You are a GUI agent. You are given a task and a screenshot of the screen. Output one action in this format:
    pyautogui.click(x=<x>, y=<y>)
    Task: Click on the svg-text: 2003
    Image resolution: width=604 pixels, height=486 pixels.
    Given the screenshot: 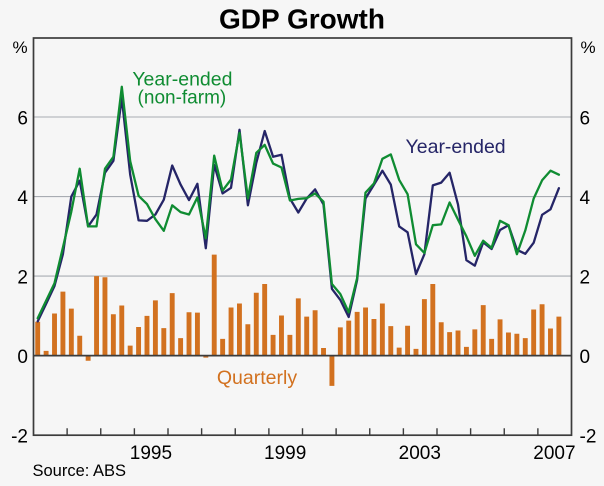 What is the action you would take?
    pyautogui.click(x=420, y=453)
    